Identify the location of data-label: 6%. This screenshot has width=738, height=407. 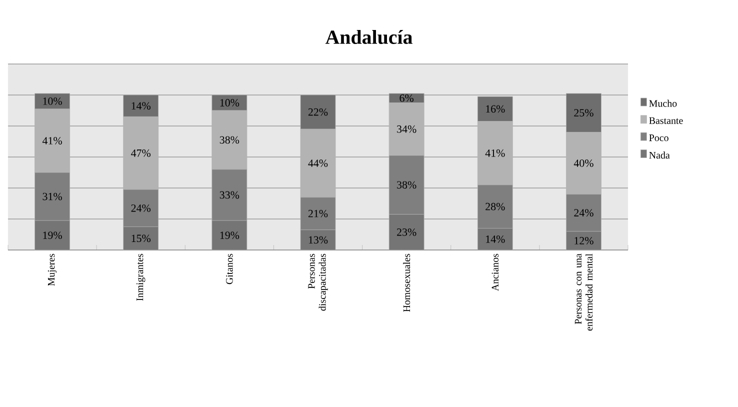
(407, 98).